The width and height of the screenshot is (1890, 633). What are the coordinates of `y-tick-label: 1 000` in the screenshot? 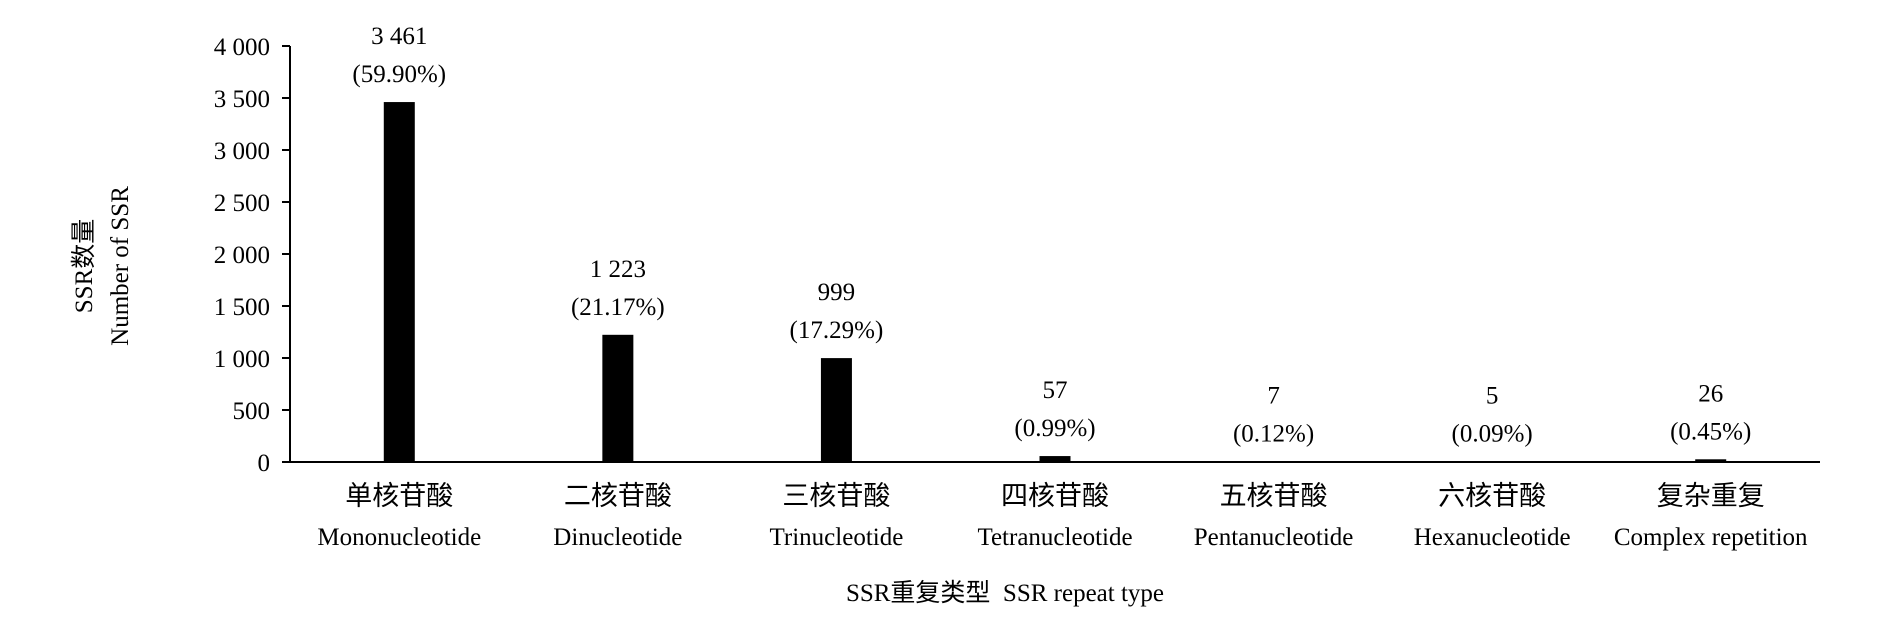 It's located at (242, 359).